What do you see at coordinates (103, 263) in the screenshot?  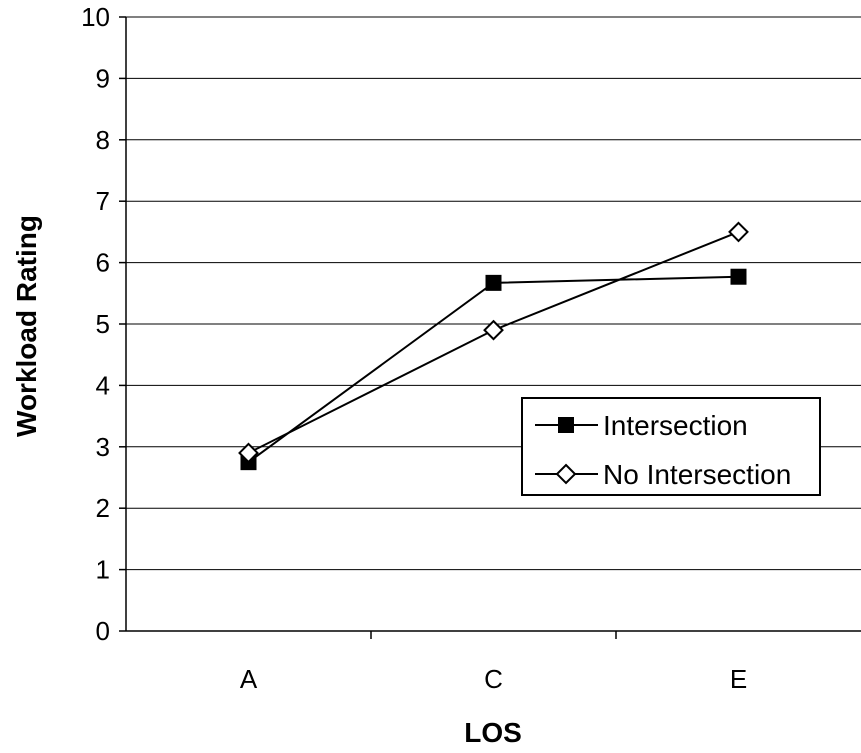 I see `y-tick-label: 6` at bounding box center [103, 263].